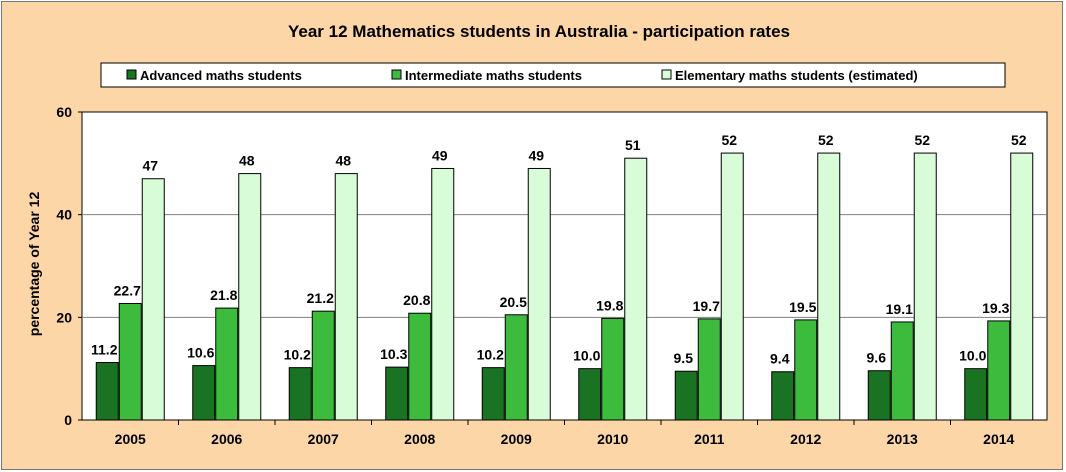 The width and height of the screenshot is (1066, 472). I want to click on y-tick-label: 60, so click(64, 112).